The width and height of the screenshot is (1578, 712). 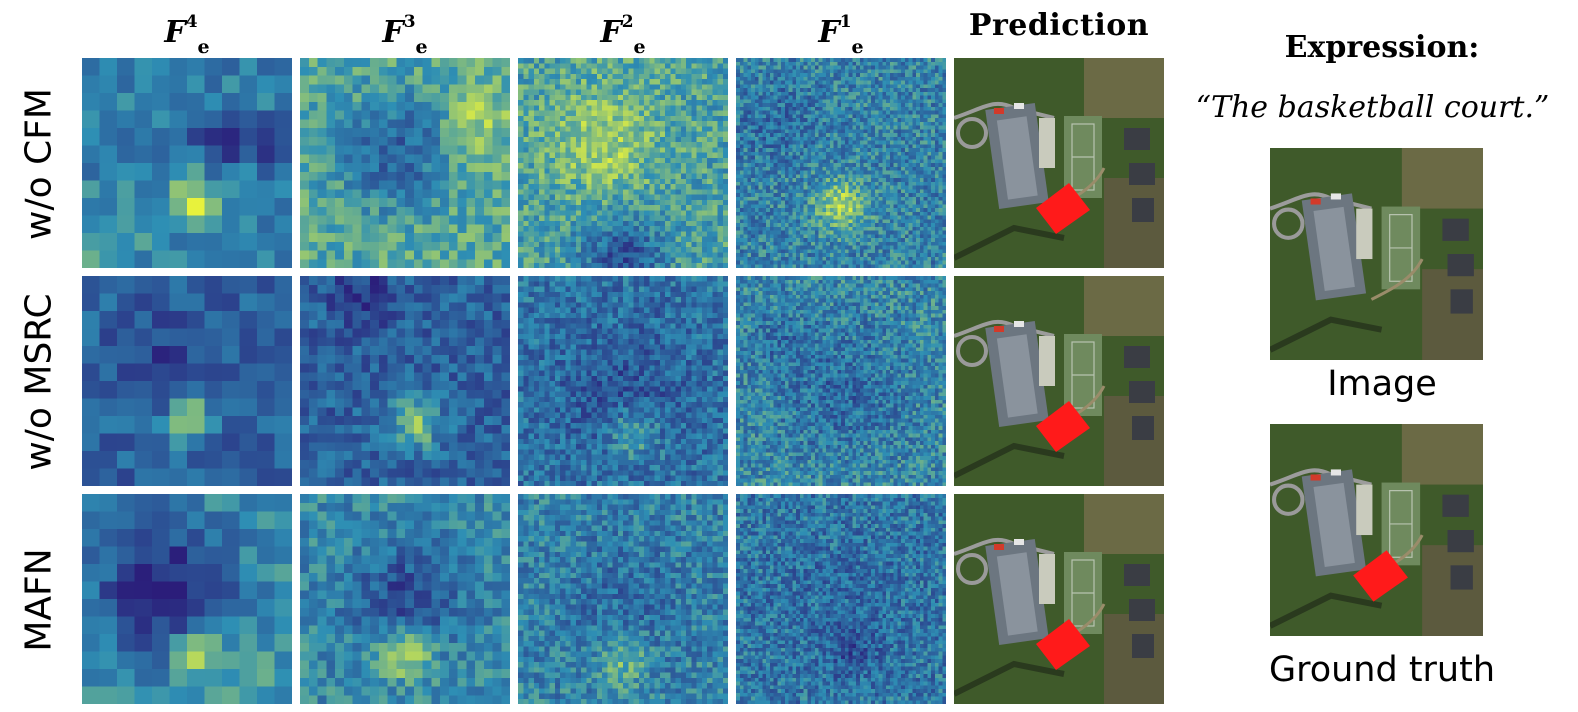 What do you see at coordinates (1382, 670) in the screenshot?
I see `ground-truth-caption: Ground truth` at bounding box center [1382, 670].